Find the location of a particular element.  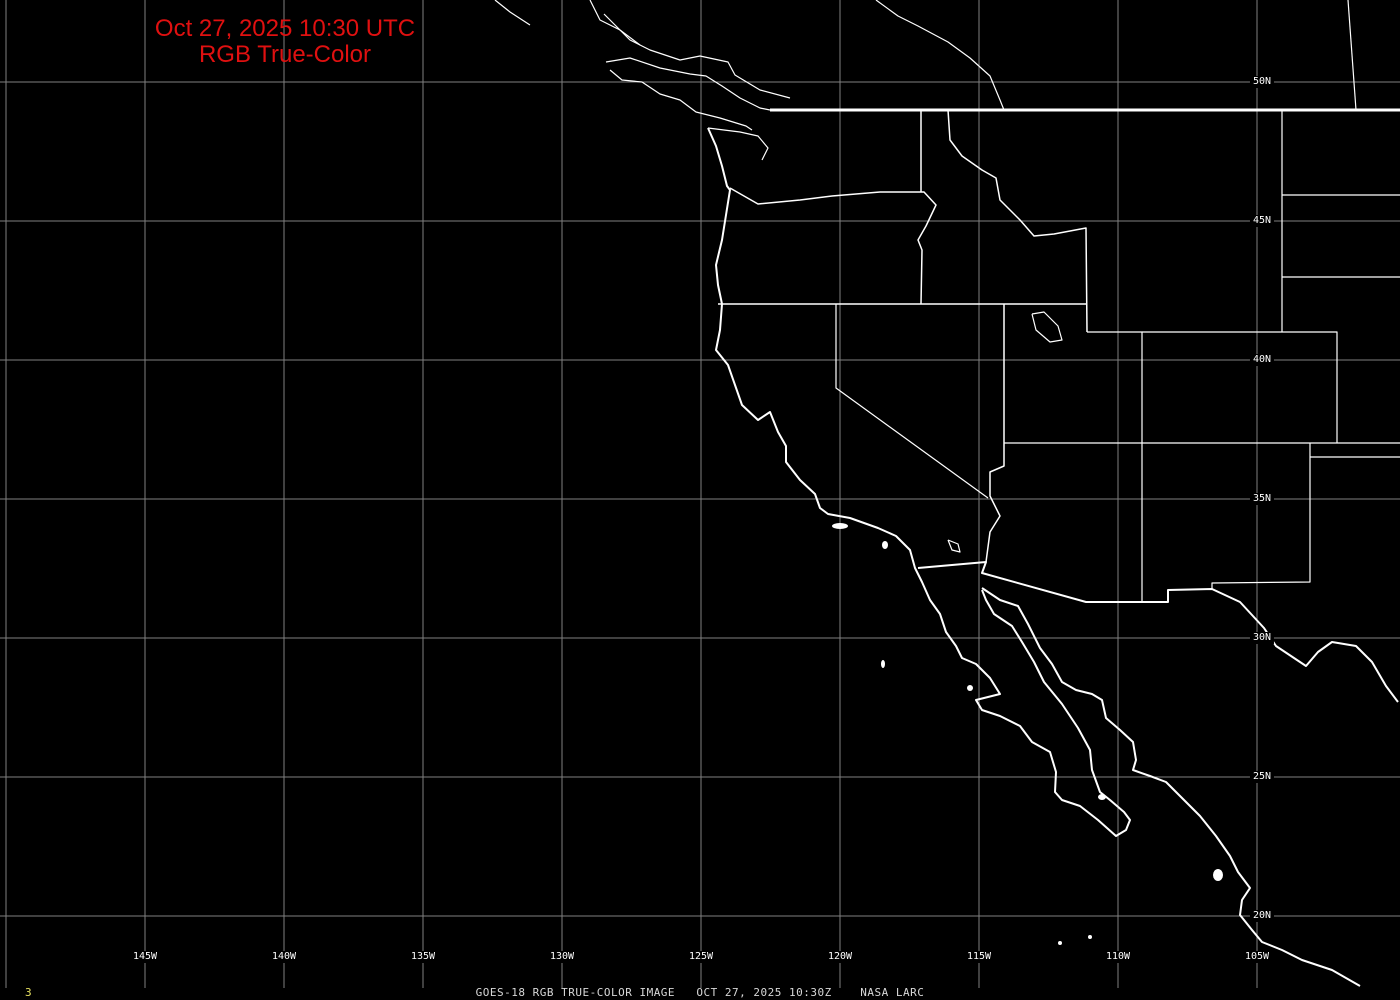

longitude-label: 140W is located at coordinates (284, 957).